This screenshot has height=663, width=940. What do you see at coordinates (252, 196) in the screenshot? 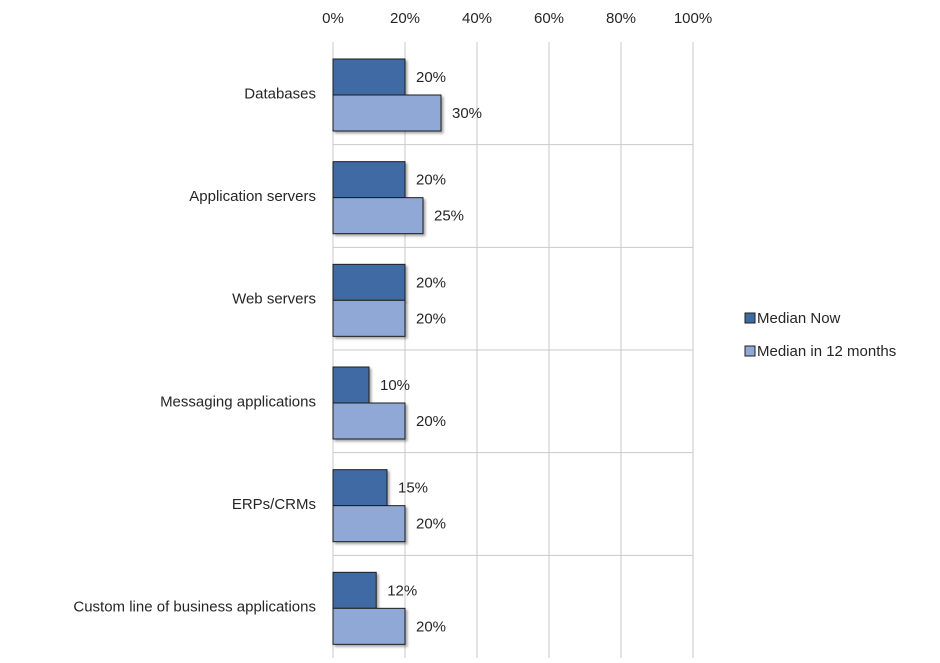
I see `category-label: Application servers` at bounding box center [252, 196].